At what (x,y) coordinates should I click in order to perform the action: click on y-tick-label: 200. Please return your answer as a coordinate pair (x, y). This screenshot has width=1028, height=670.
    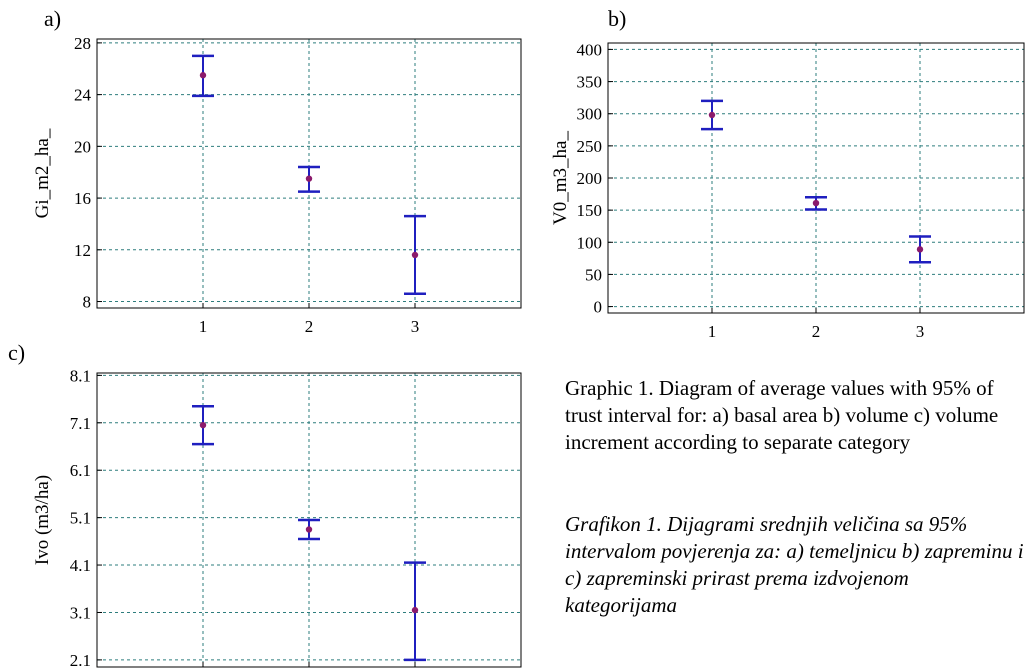
    Looking at the image, I should click on (590, 178).